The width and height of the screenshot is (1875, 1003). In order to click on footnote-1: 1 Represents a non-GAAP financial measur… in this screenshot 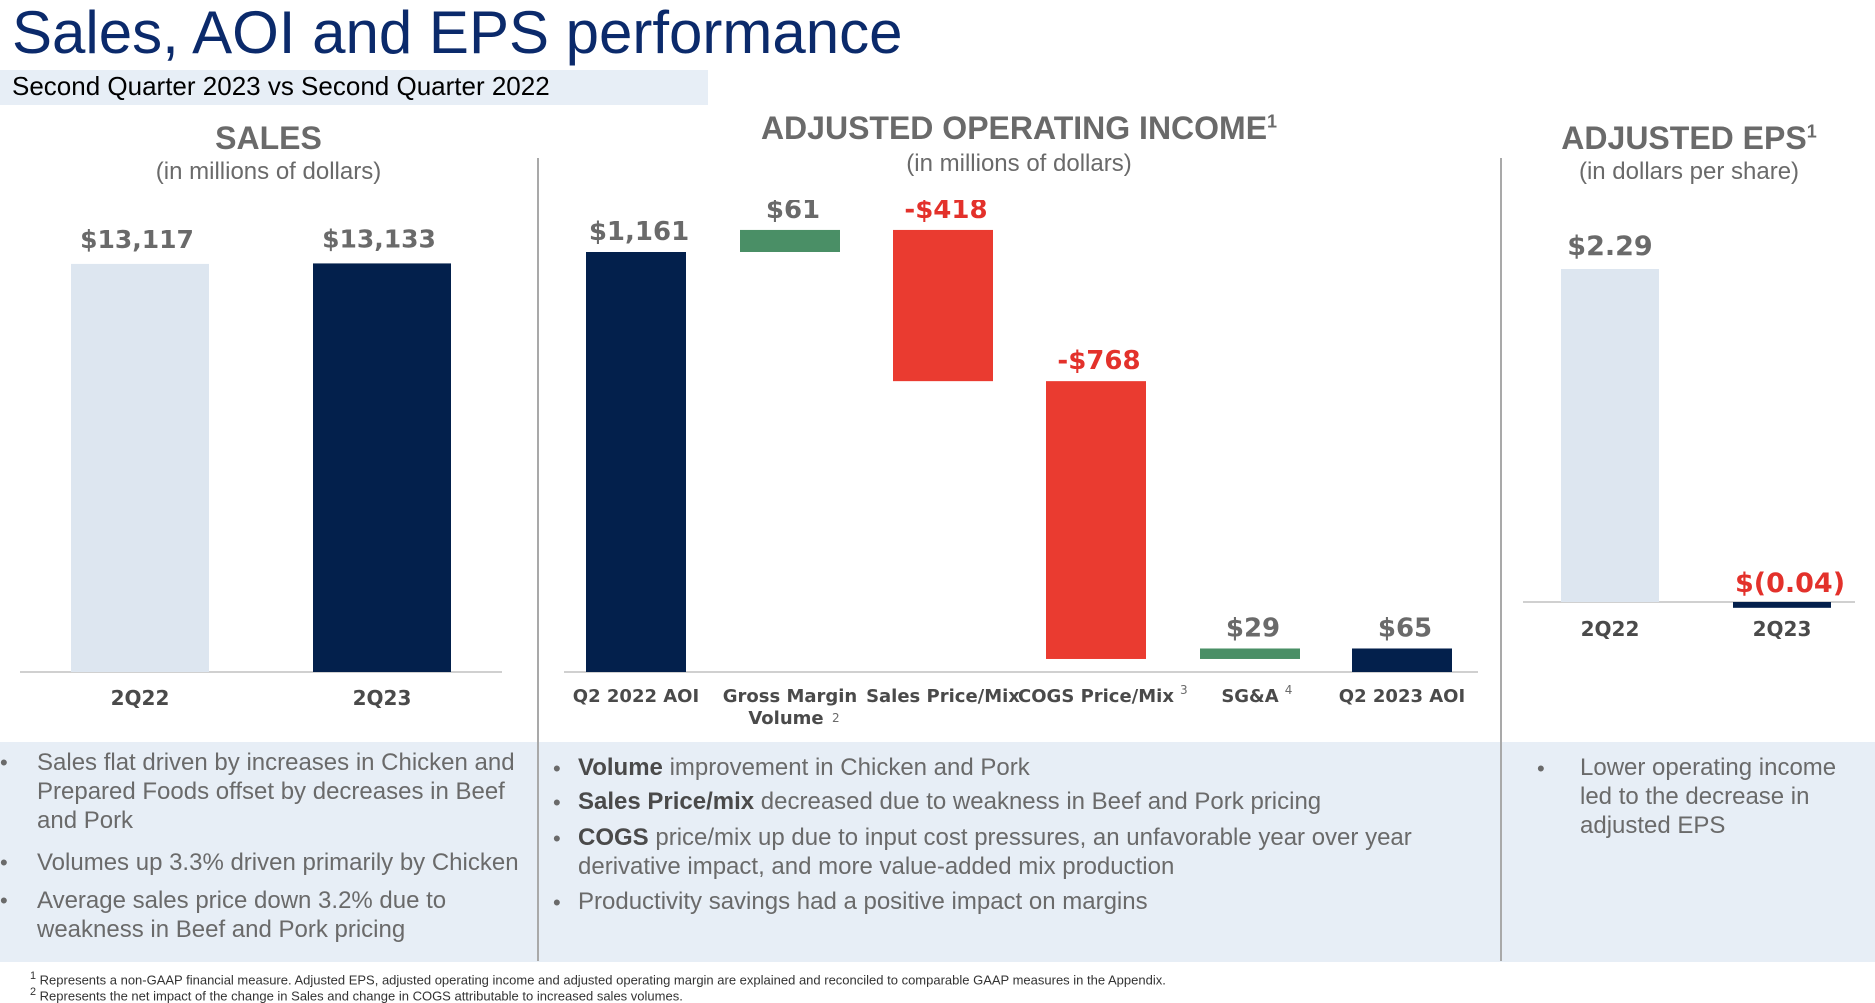, I will do `click(598, 978)`.